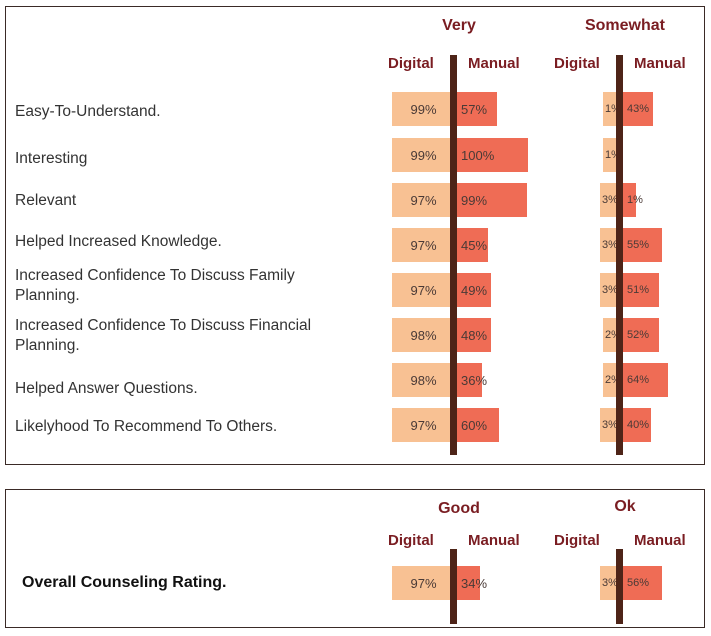 Image resolution: width=711 pixels, height=636 pixels. I want to click on manual-bar: 100%, so click(492, 155).